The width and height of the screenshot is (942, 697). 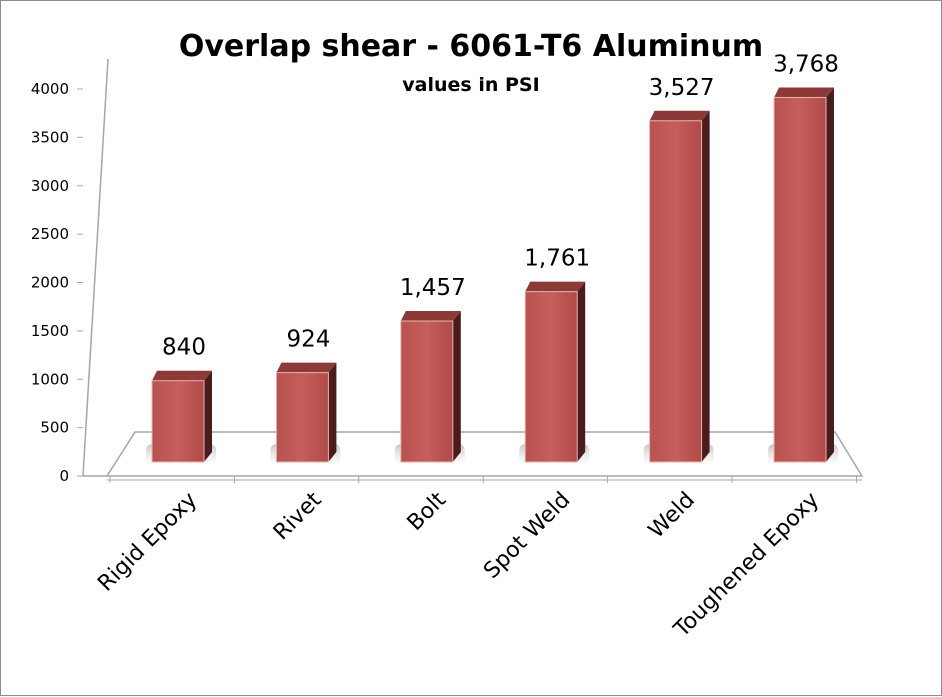 What do you see at coordinates (427, 511) in the screenshot?
I see `category-label: Bolt` at bounding box center [427, 511].